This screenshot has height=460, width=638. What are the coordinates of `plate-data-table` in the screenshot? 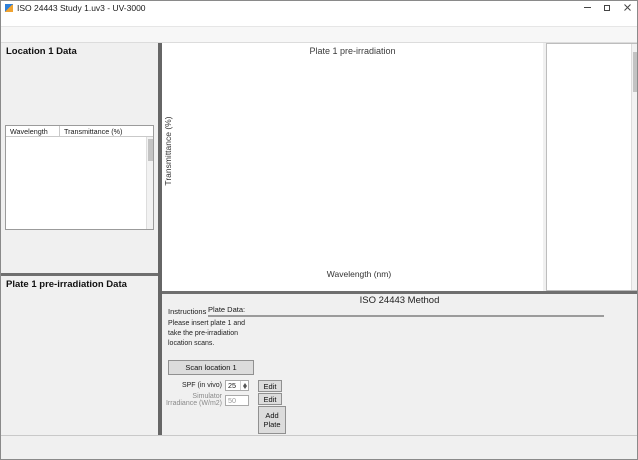 It's located at (406, 316).